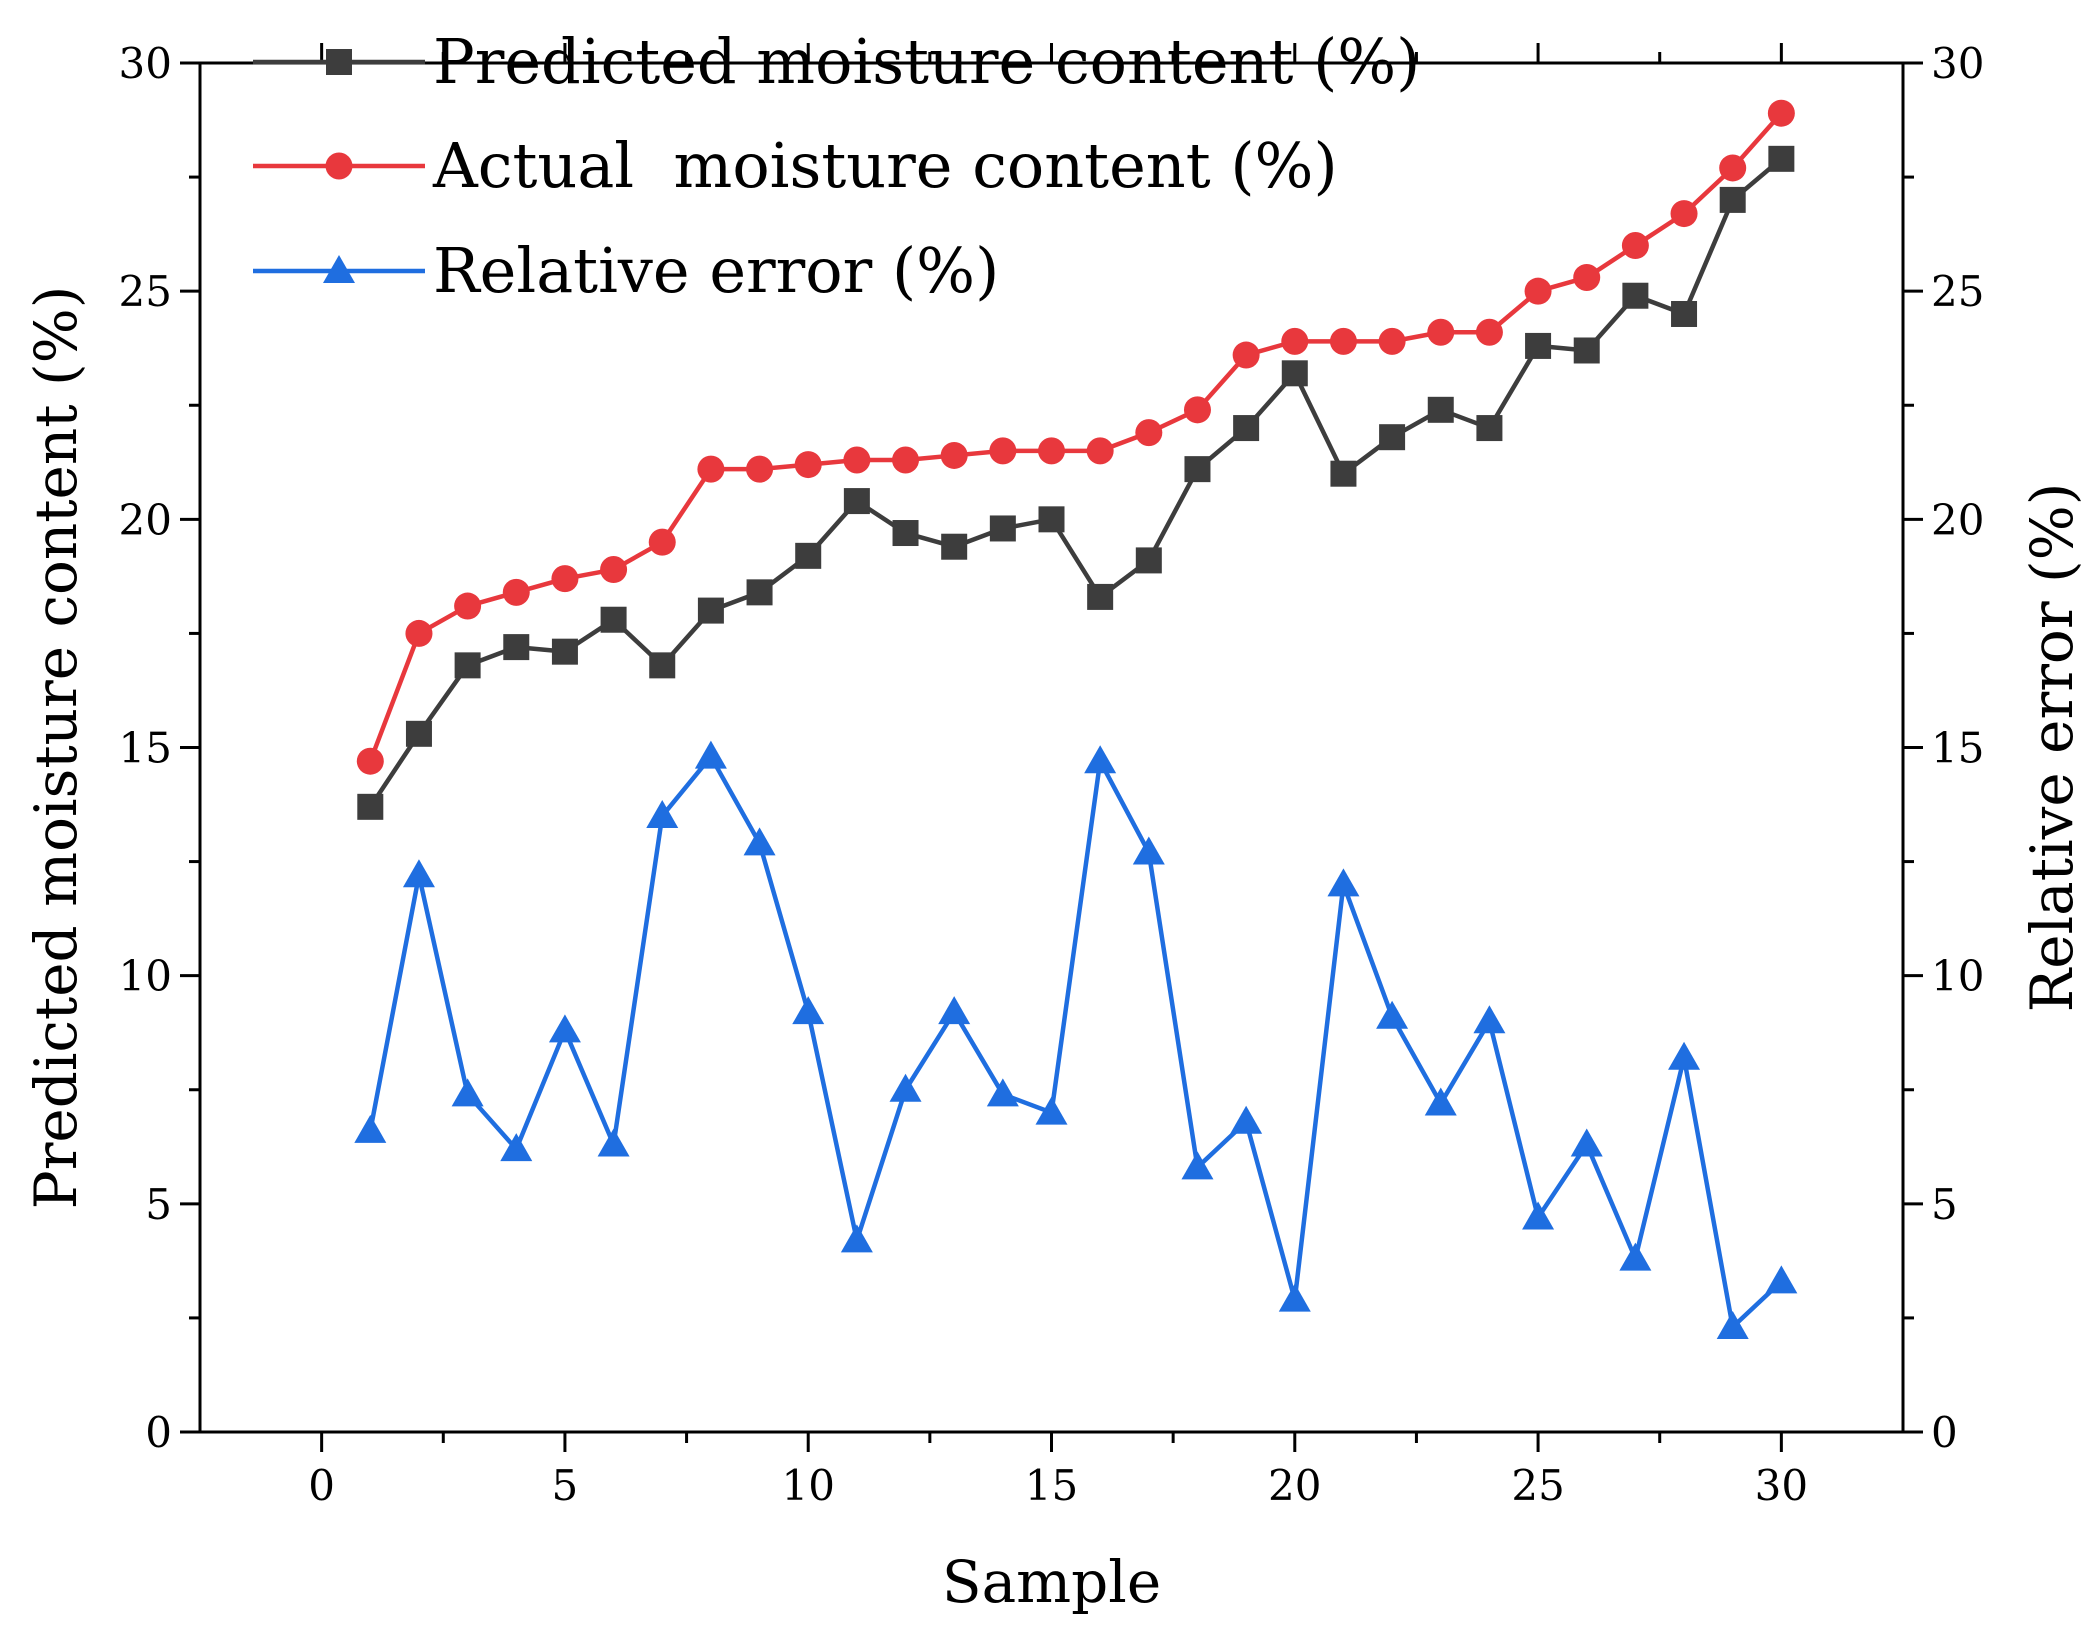 The width and height of the screenshot is (2099, 1640). Describe the element at coordinates (1957, 63) in the screenshot. I see `y2-tick-label-30: 30` at that location.